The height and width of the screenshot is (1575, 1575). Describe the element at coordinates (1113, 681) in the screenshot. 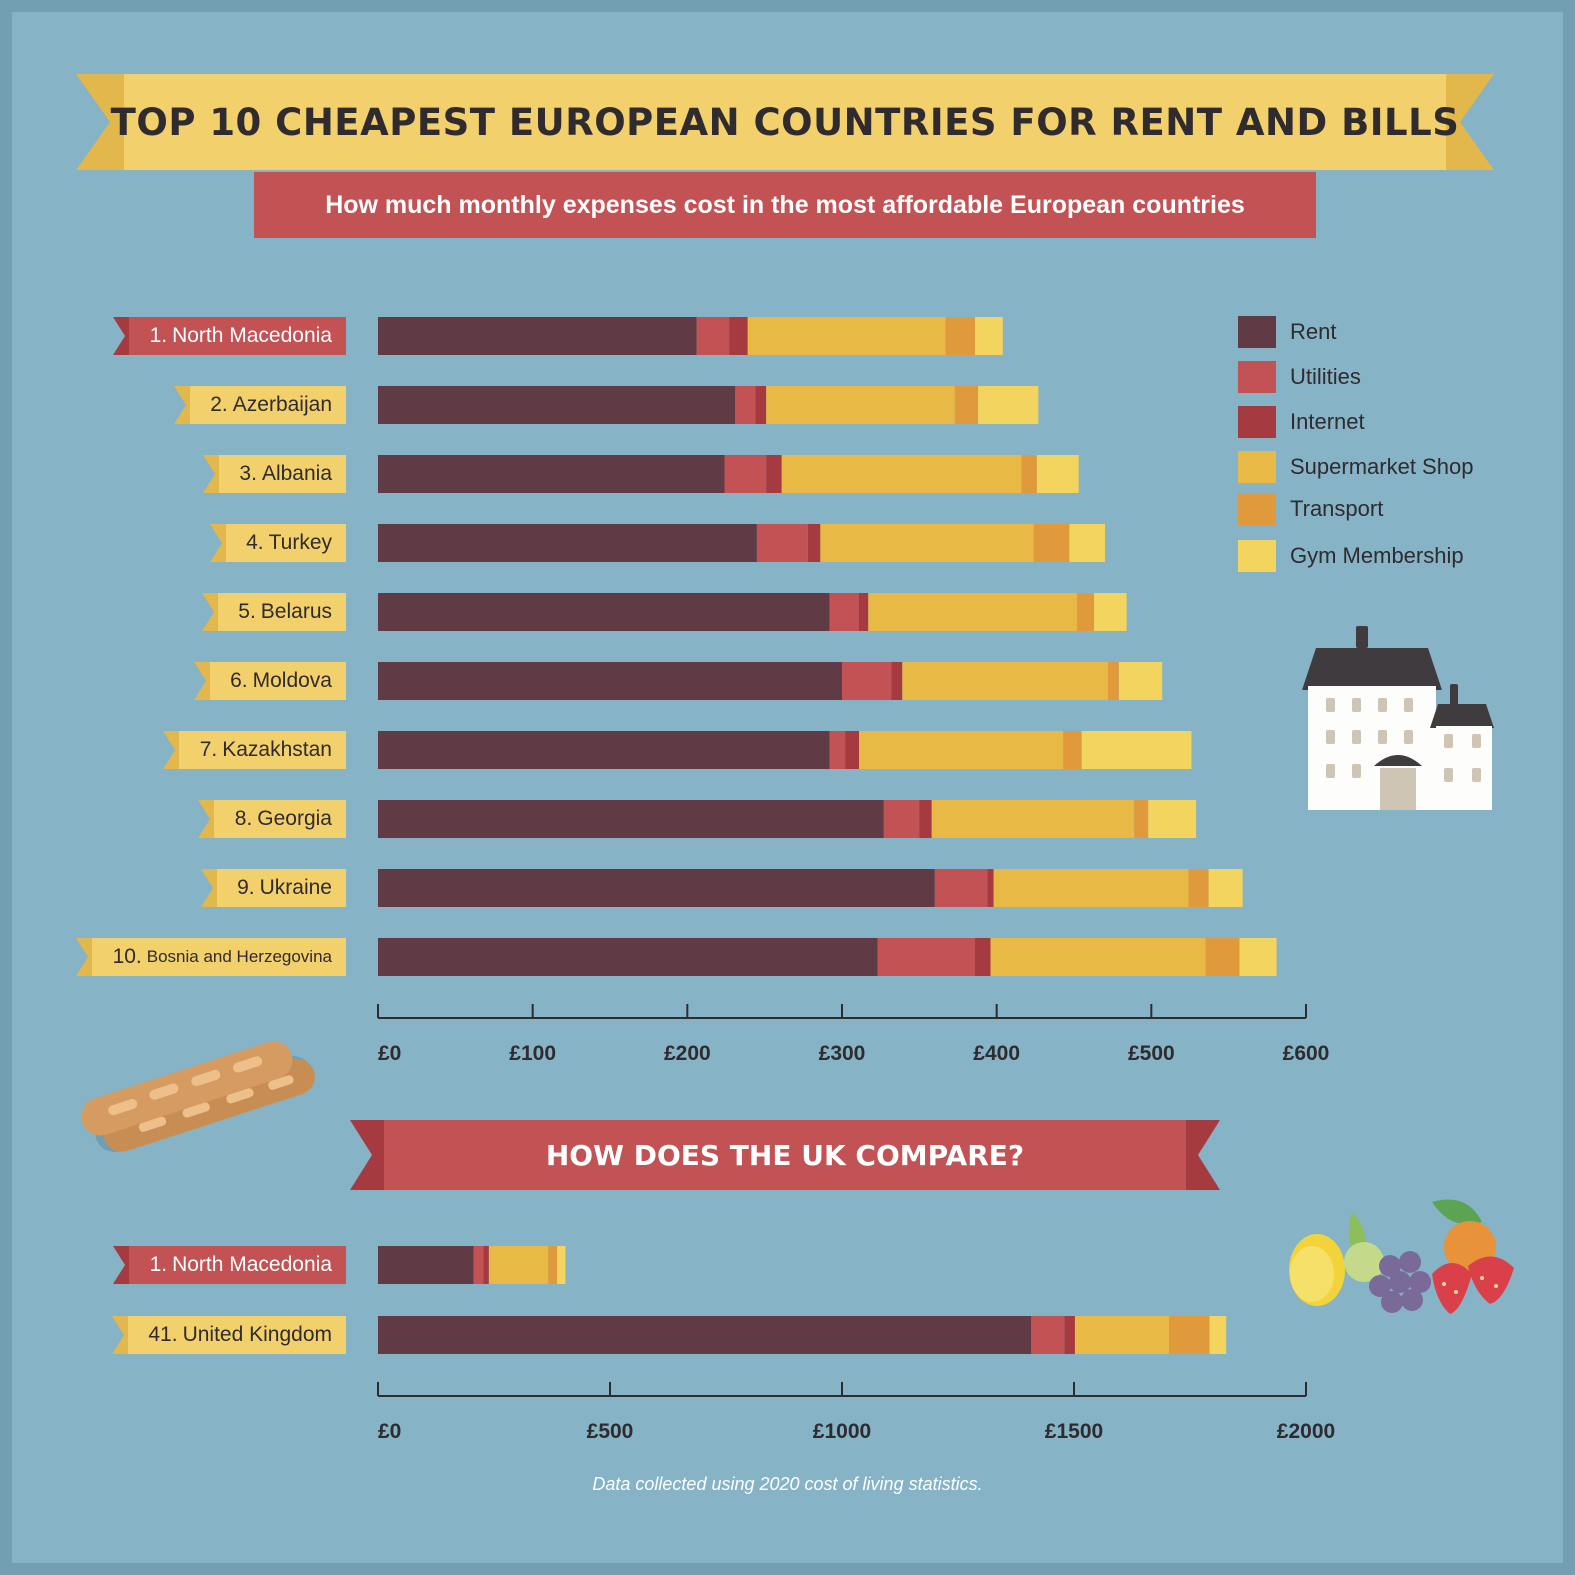

I see `bar-segment-transport-moldova` at that location.